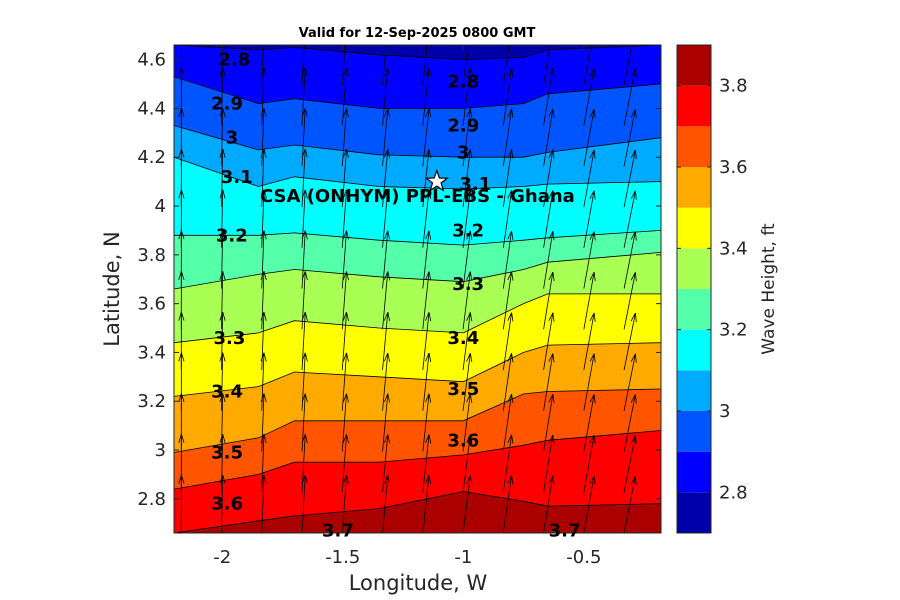 The image size is (900, 600). I want to click on contour-label: 3.7, so click(338, 531).